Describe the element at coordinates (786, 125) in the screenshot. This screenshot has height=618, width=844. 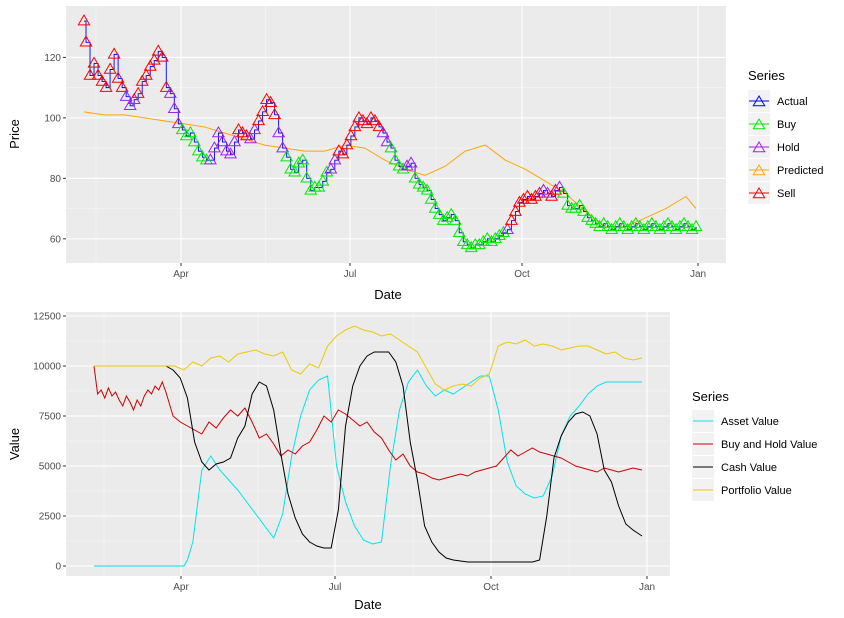
I see `price-legend-label: Buy` at that location.